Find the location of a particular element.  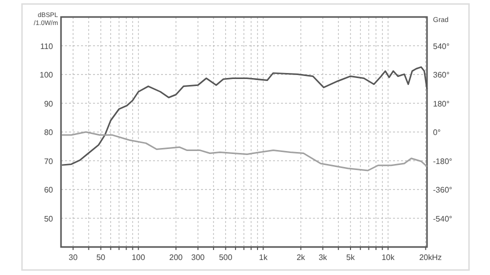

y-tick-label: 60 is located at coordinates (49, 190).